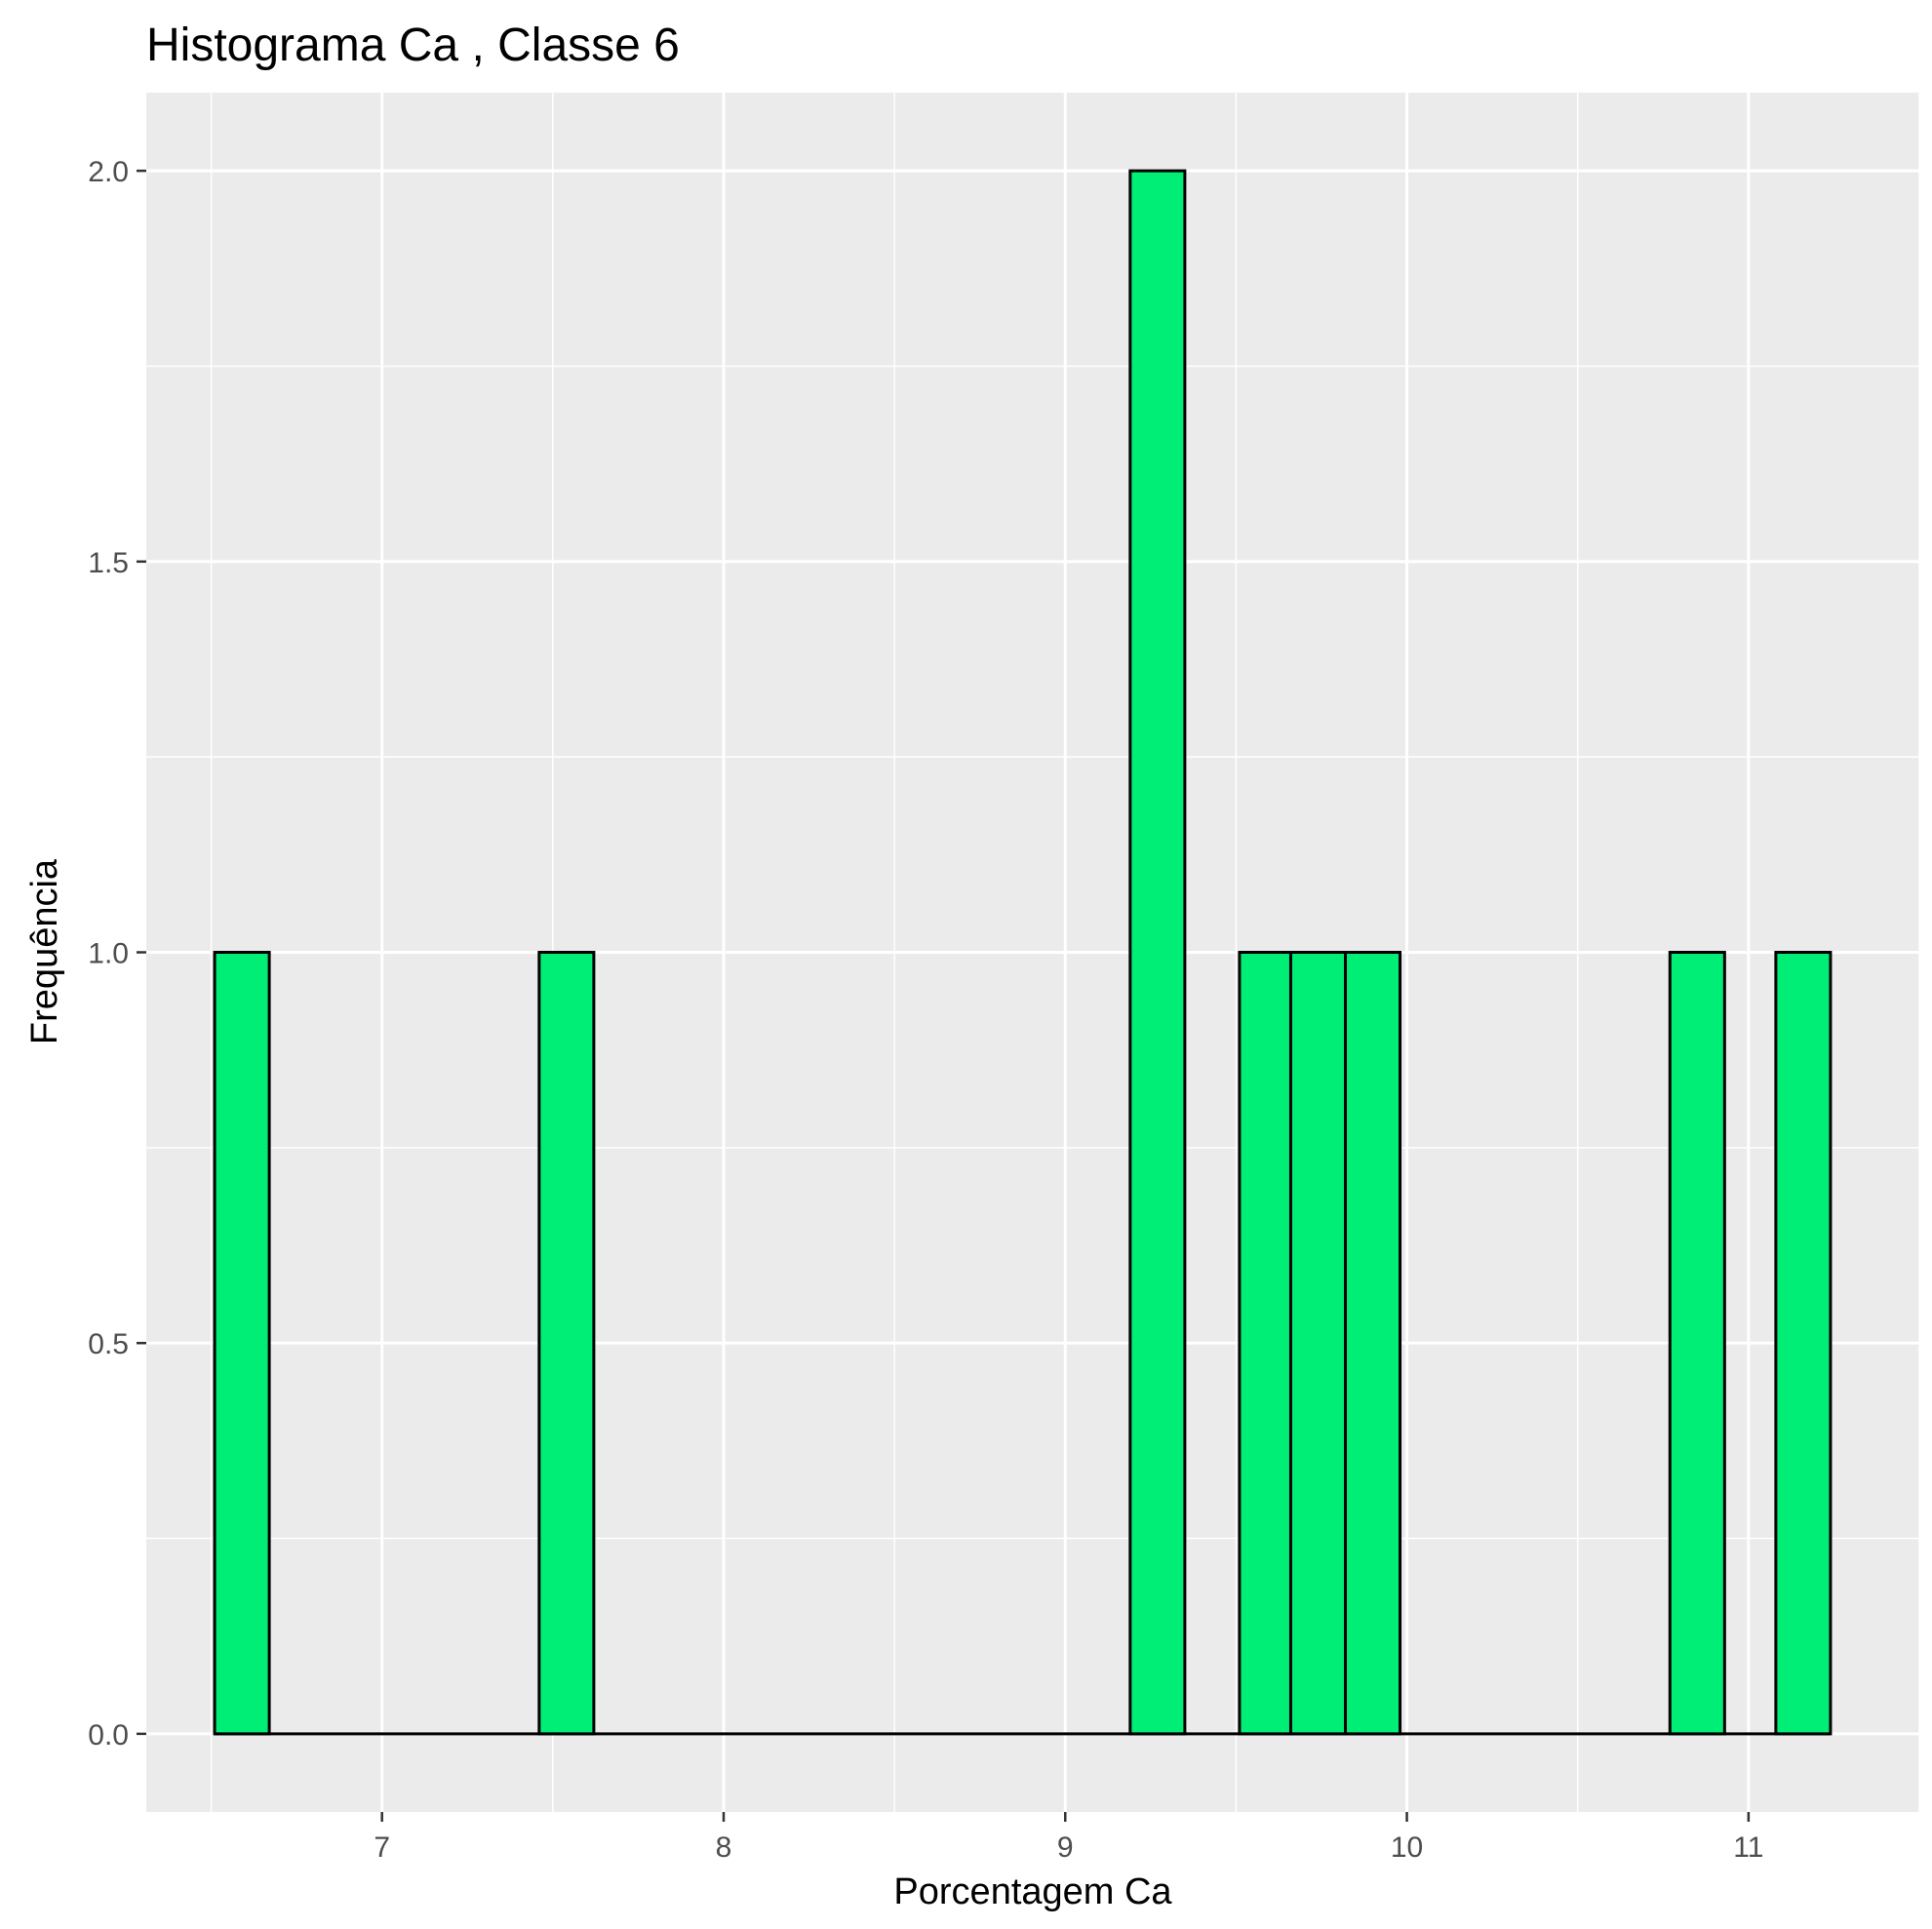 This screenshot has height=1929, width=1932. Describe the element at coordinates (724, 1847) in the screenshot. I see `x-tick-label-1: 8` at that location.